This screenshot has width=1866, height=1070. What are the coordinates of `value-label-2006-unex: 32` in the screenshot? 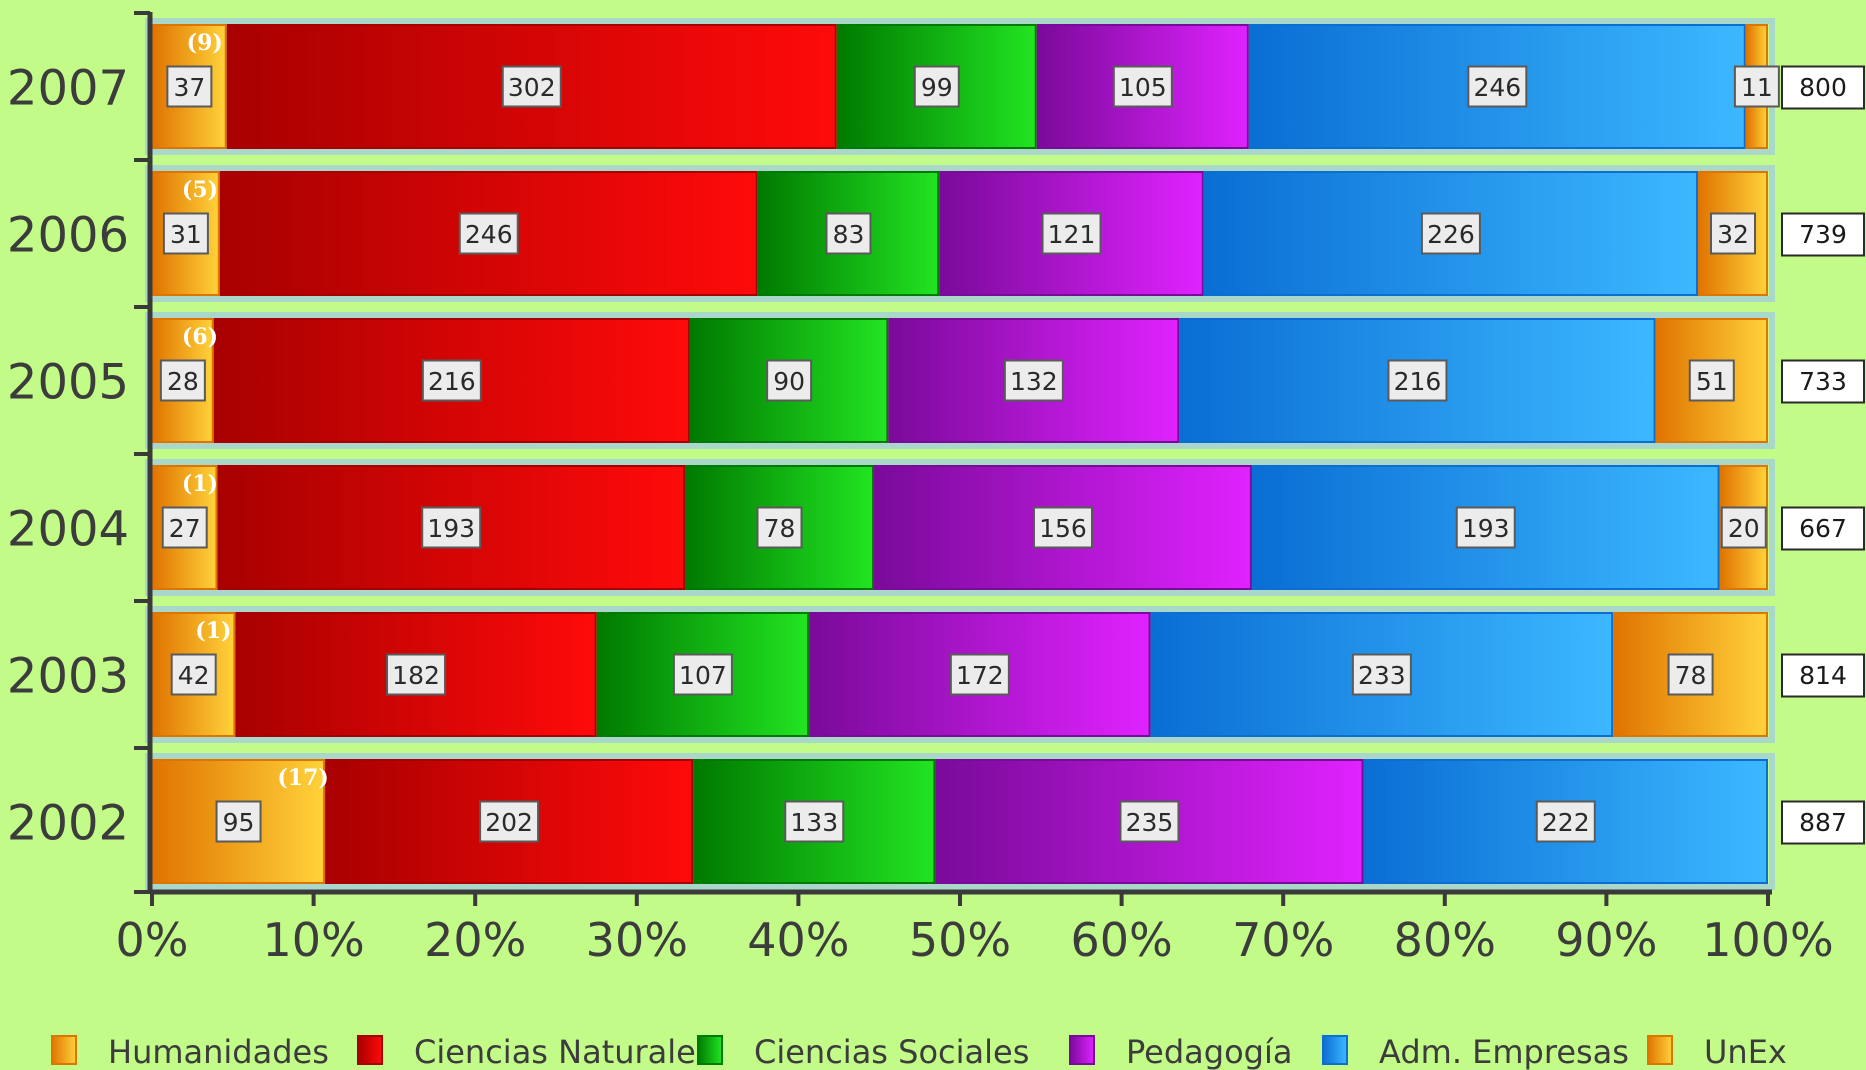 It's located at (1733, 234).